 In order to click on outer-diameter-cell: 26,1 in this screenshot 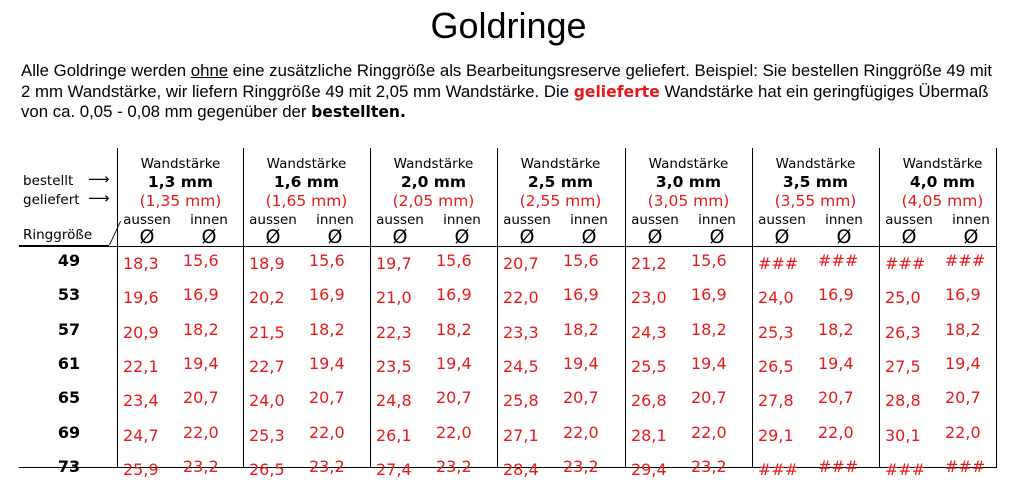, I will do `click(394, 435)`.